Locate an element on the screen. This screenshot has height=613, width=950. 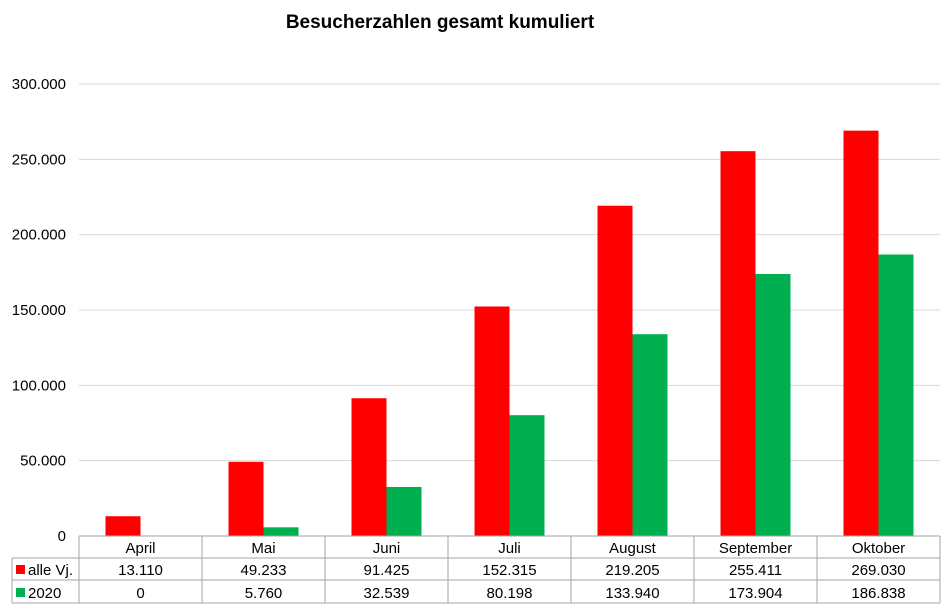
data-table-value: 219.205 is located at coordinates (632, 570).